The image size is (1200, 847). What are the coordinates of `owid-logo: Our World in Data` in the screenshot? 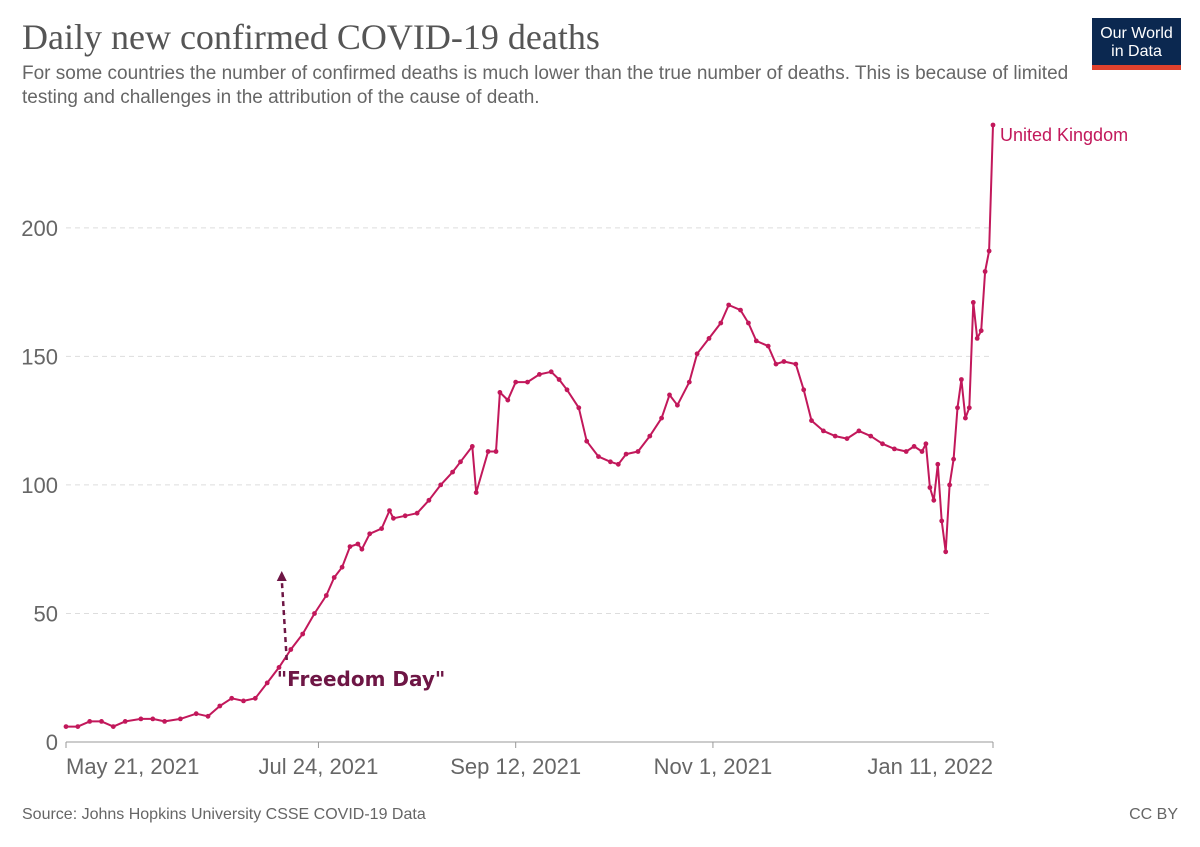 It's located at (1136, 44).